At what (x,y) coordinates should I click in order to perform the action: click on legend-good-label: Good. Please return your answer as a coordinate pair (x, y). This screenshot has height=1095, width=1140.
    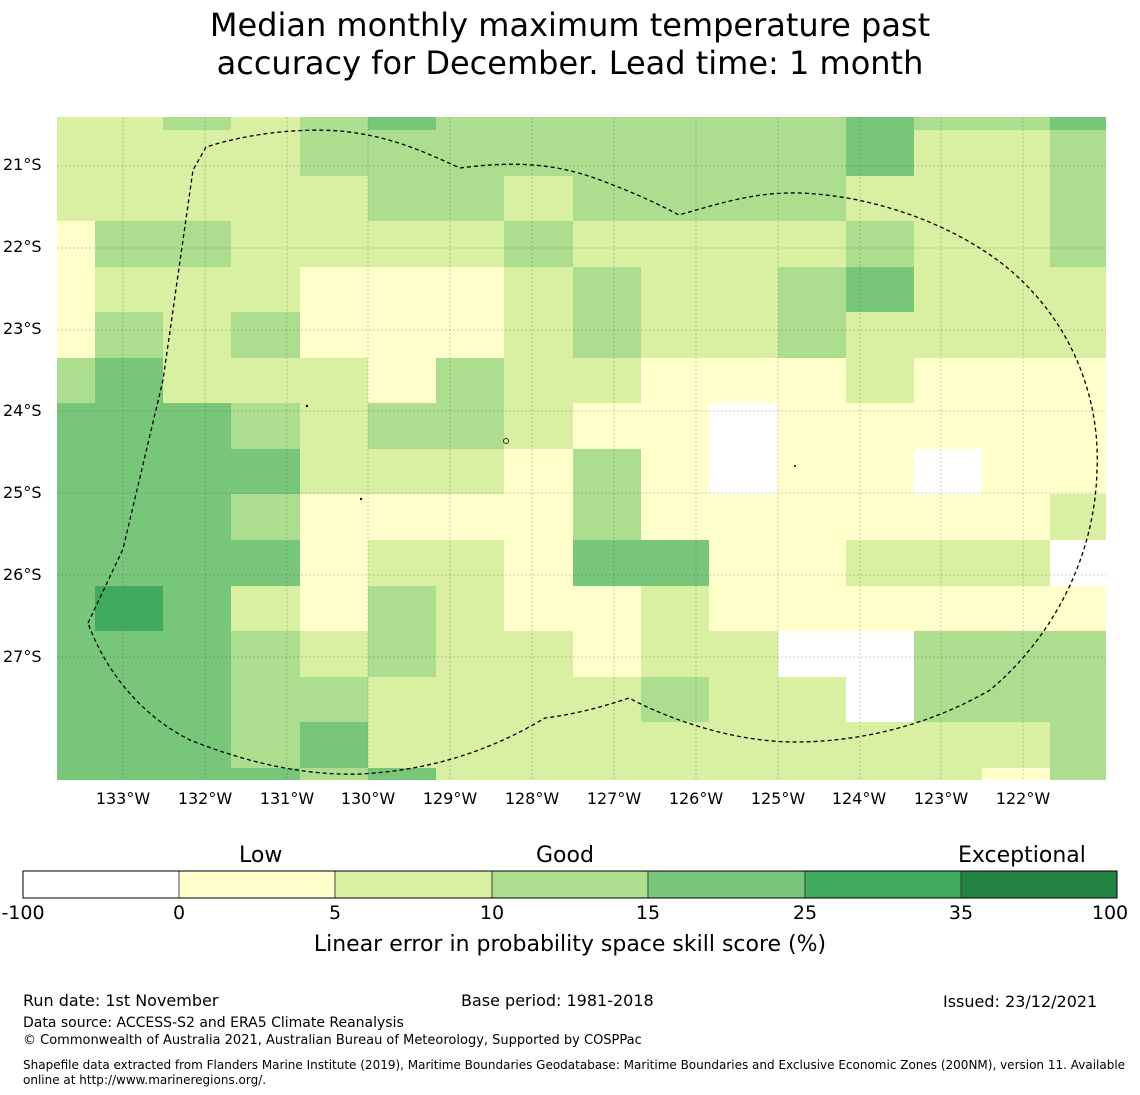
    Looking at the image, I should click on (565, 855).